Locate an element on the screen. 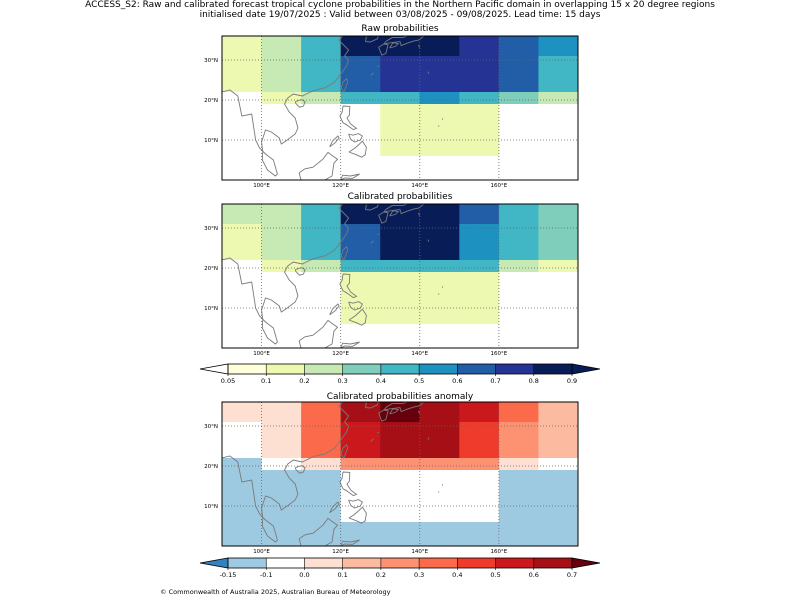 The width and height of the screenshot is (800, 600). coastline-ryukyu2 is located at coordinates (378, 234).